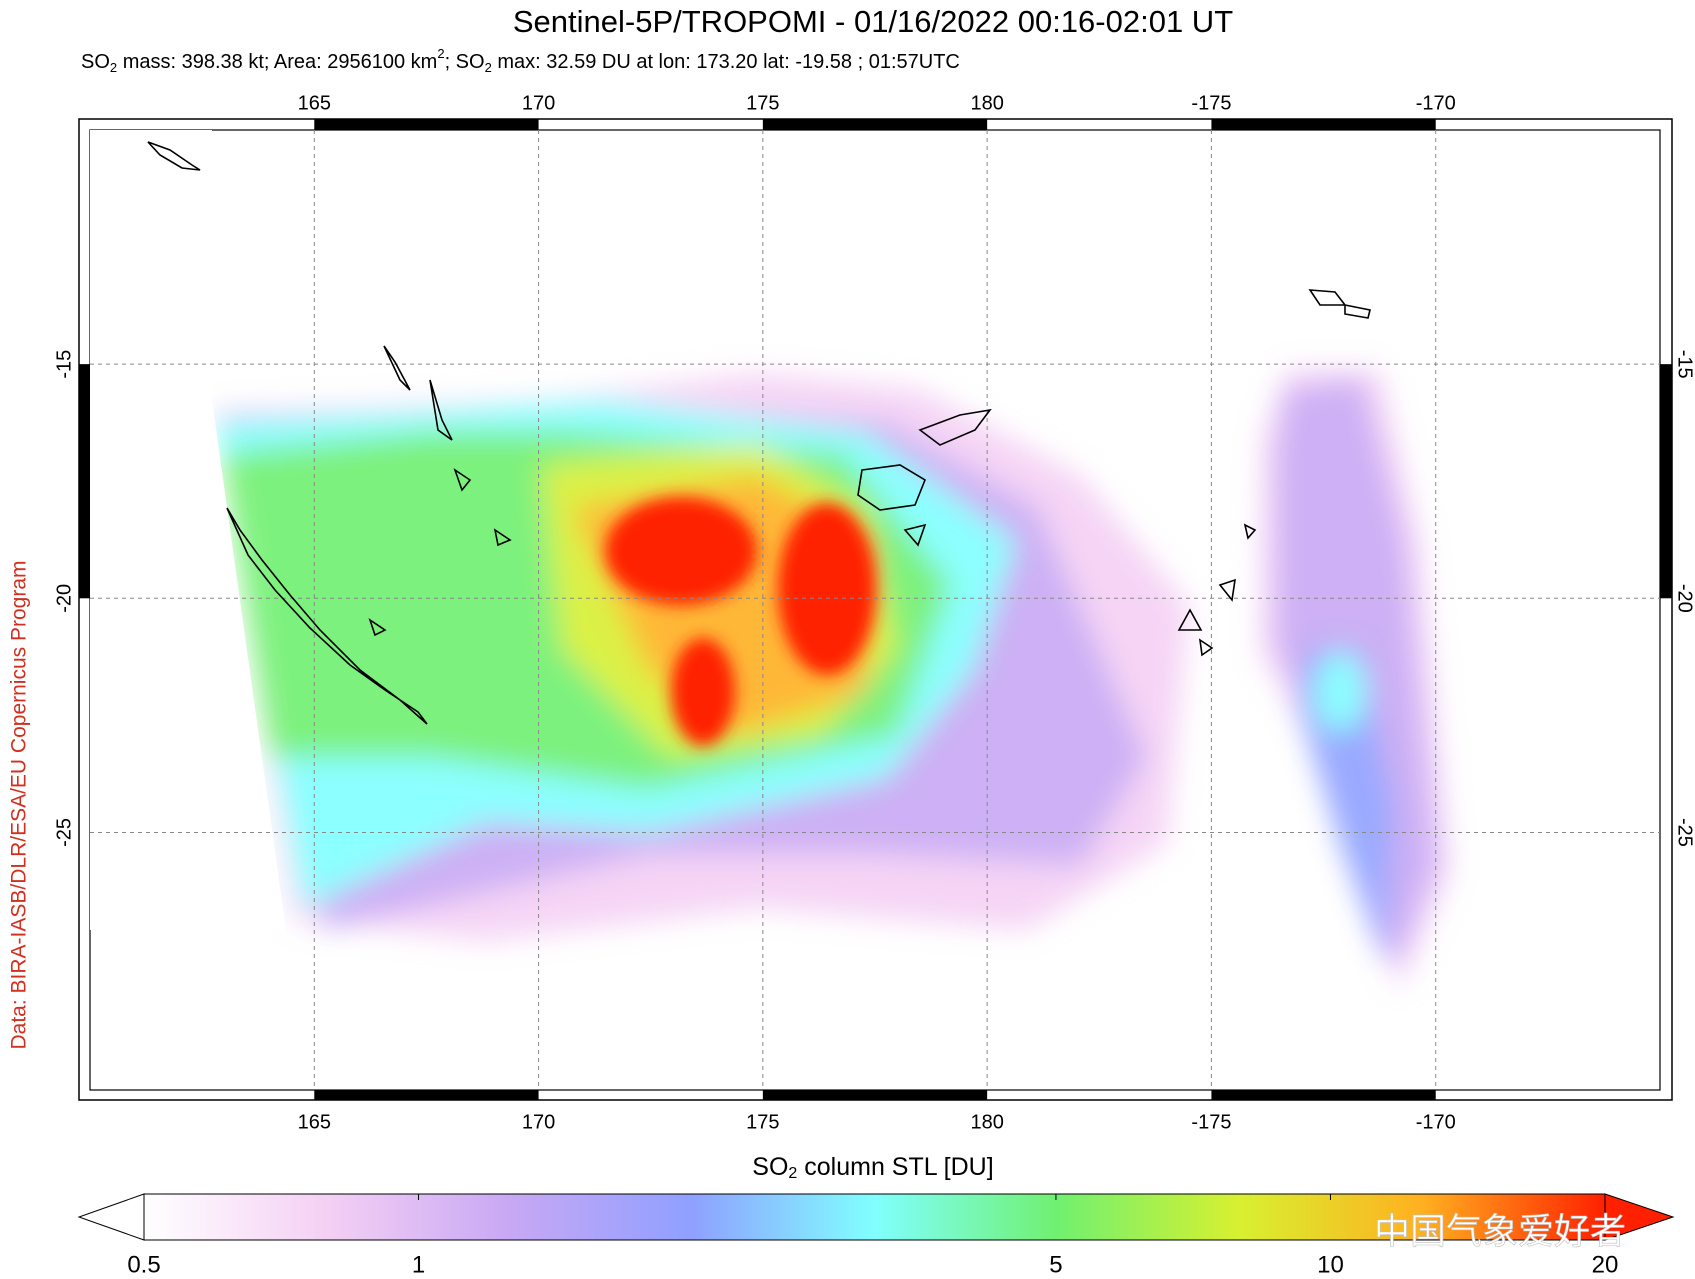 This screenshot has height=1279, width=1695. What do you see at coordinates (111, 1217) in the screenshot?
I see `colorbar-arrow-low` at bounding box center [111, 1217].